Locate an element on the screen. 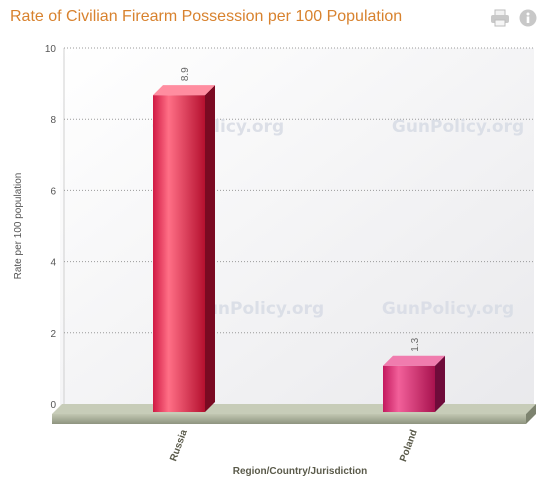 Image resolution: width=550 pixels, height=478 pixels. info-icon is located at coordinates (528, 18).